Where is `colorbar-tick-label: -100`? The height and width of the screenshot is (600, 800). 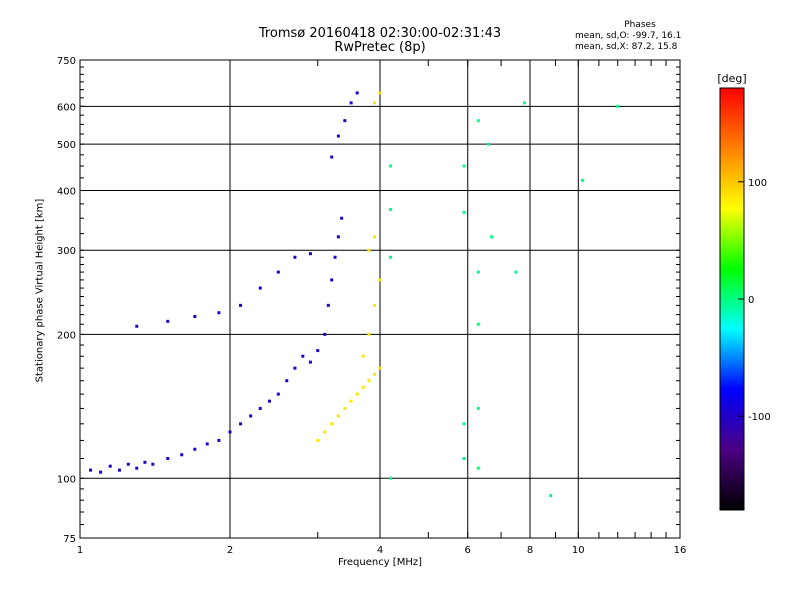
colorbar-tick-label: -100 is located at coordinates (759, 417).